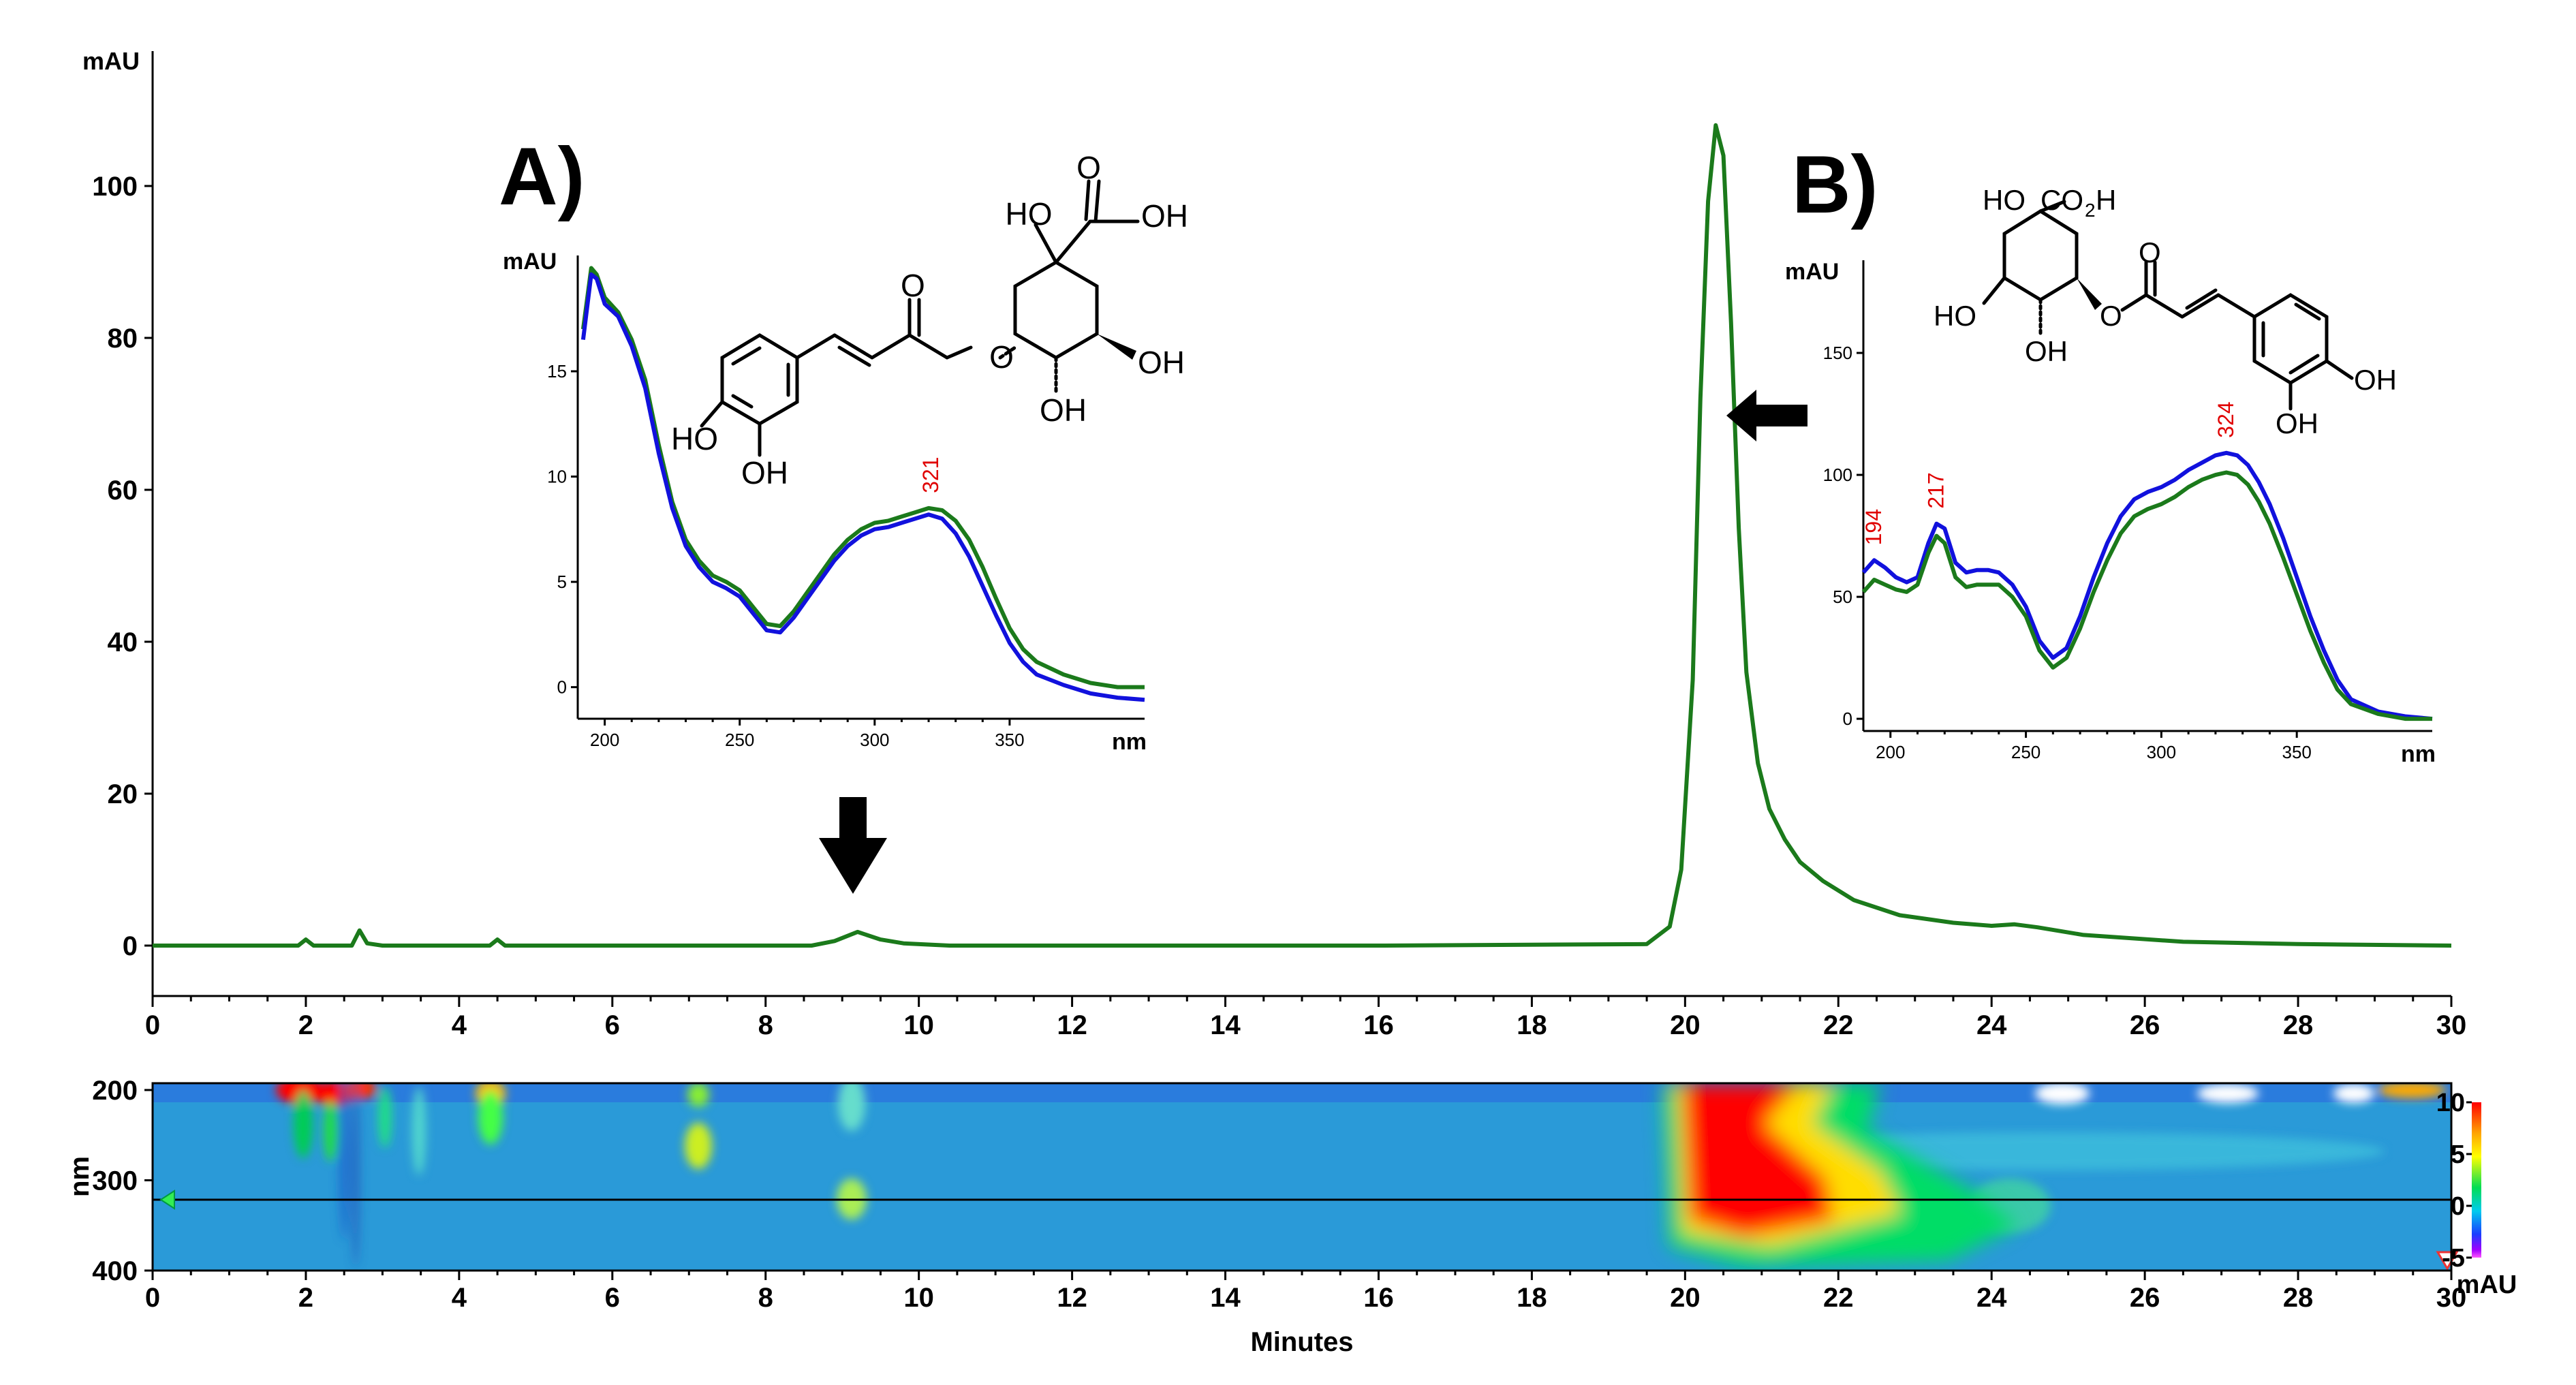 The height and width of the screenshot is (1385, 2576). Describe the element at coordinates (2226, 419) in the screenshot. I see `peak-label: 324` at that location.